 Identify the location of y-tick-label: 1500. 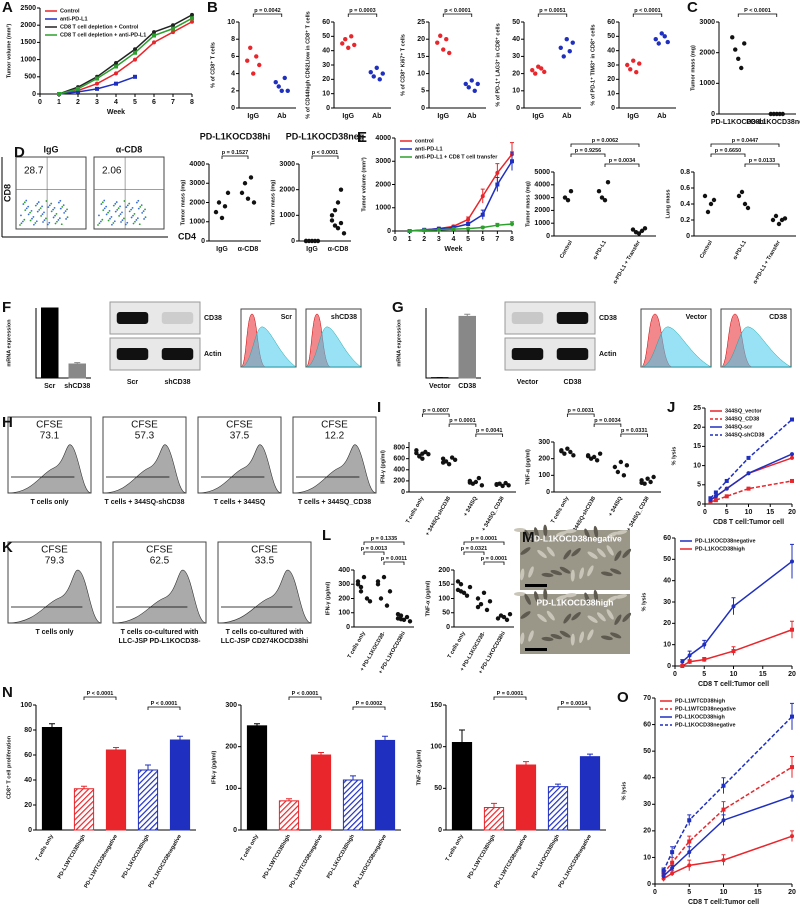
(28, 42).